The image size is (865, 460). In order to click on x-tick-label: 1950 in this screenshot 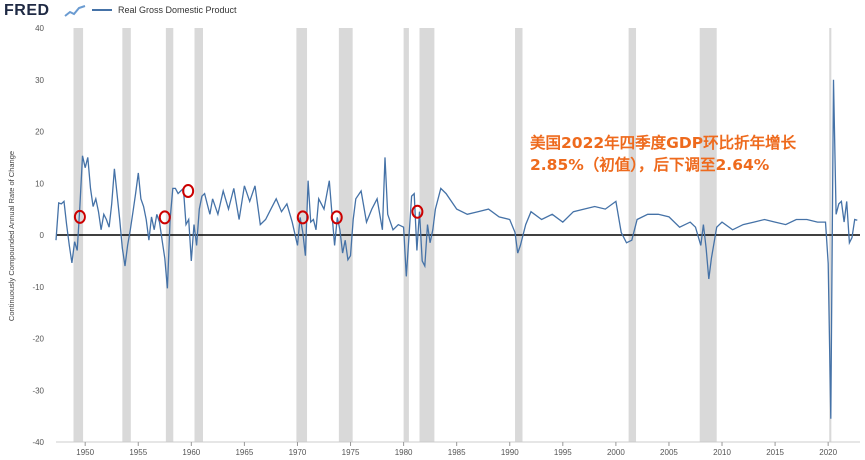, I will do `click(85, 452)`.